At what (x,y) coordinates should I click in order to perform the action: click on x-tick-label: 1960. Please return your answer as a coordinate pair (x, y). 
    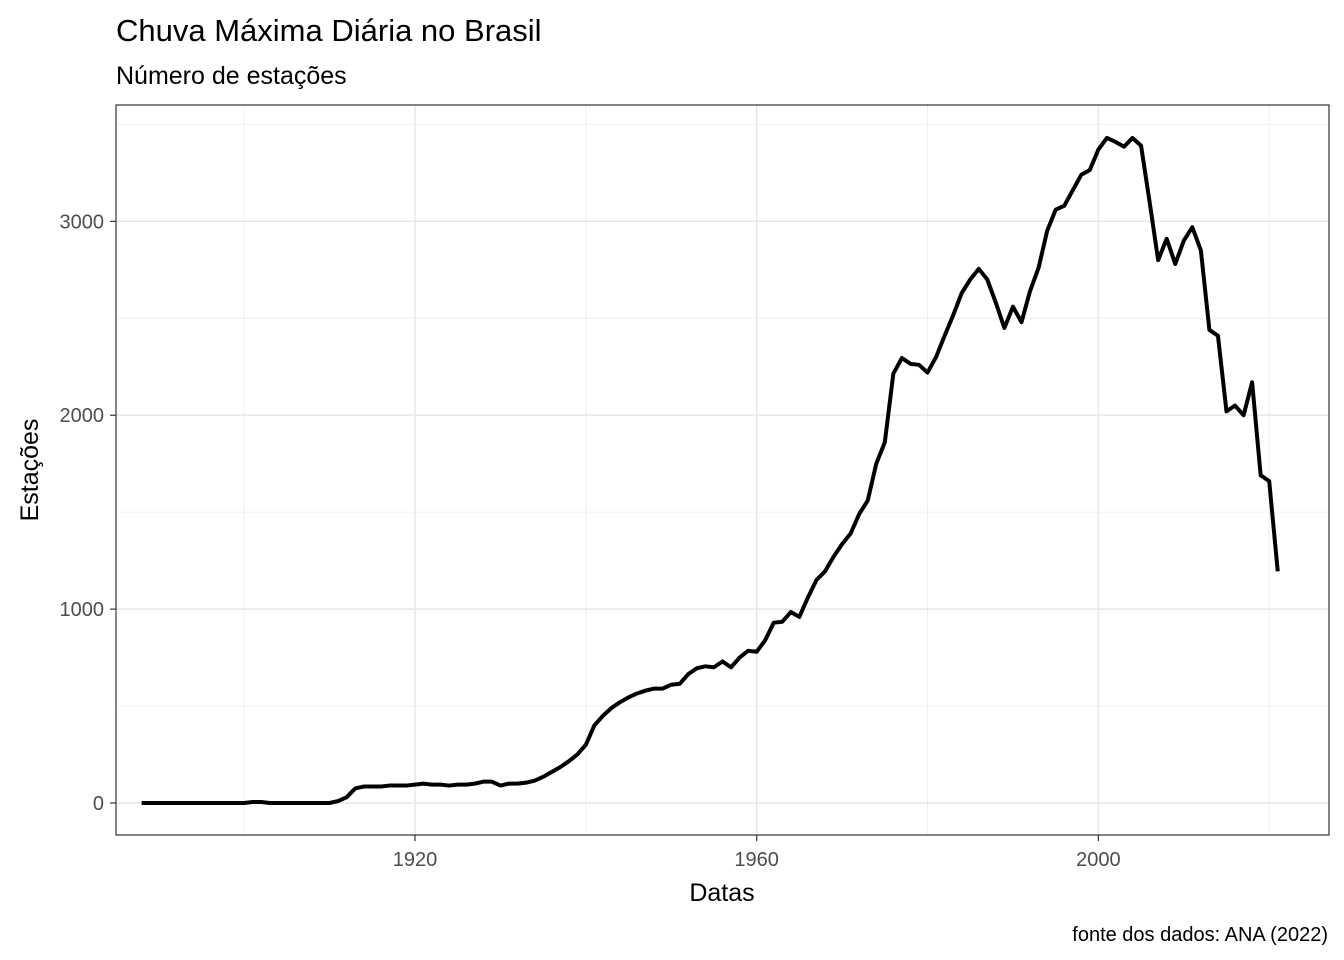
    Looking at the image, I should click on (756, 860).